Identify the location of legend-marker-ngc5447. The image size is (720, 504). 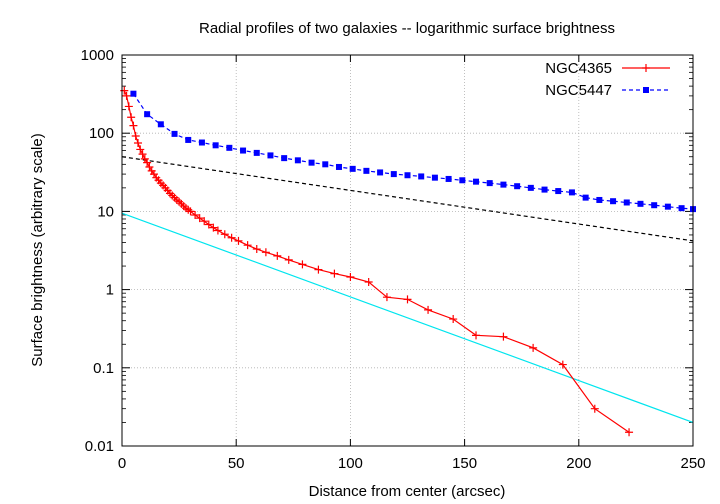
(646, 90).